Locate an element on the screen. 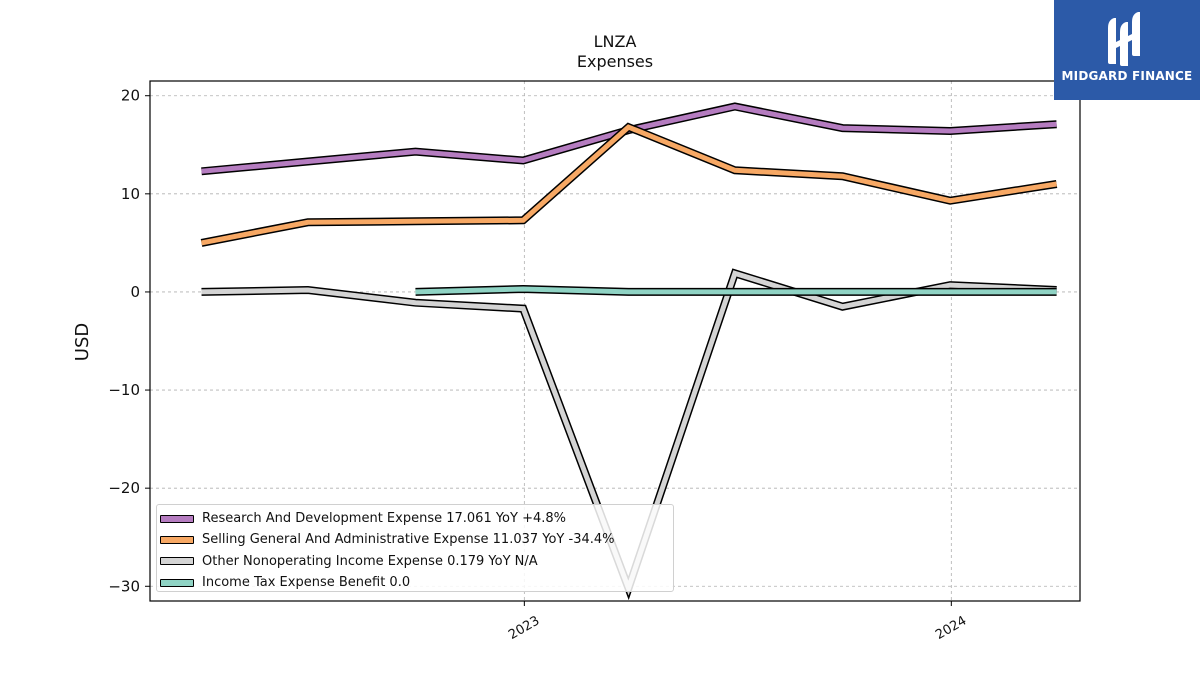 This screenshot has height=675, width=1200. chart-subtitle: Expenses is located at coordinates (615, 61).